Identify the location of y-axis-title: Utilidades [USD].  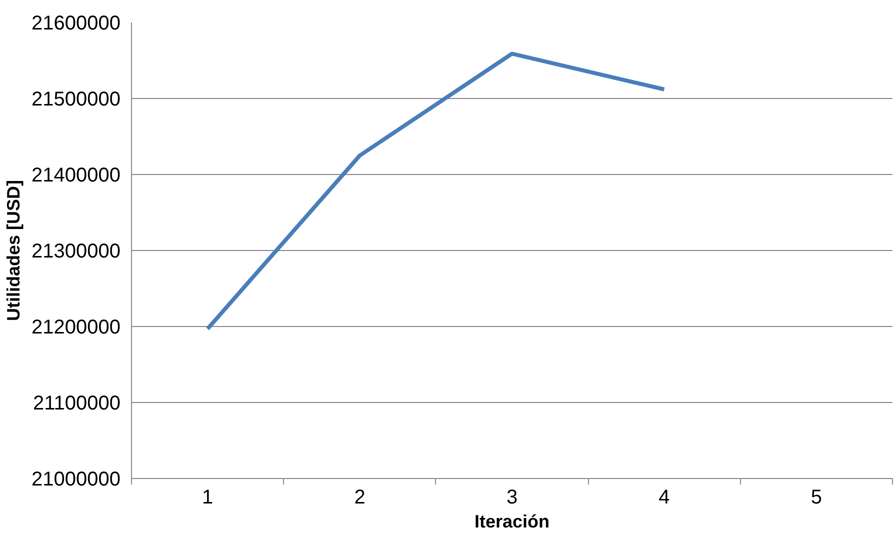
(14, 251).